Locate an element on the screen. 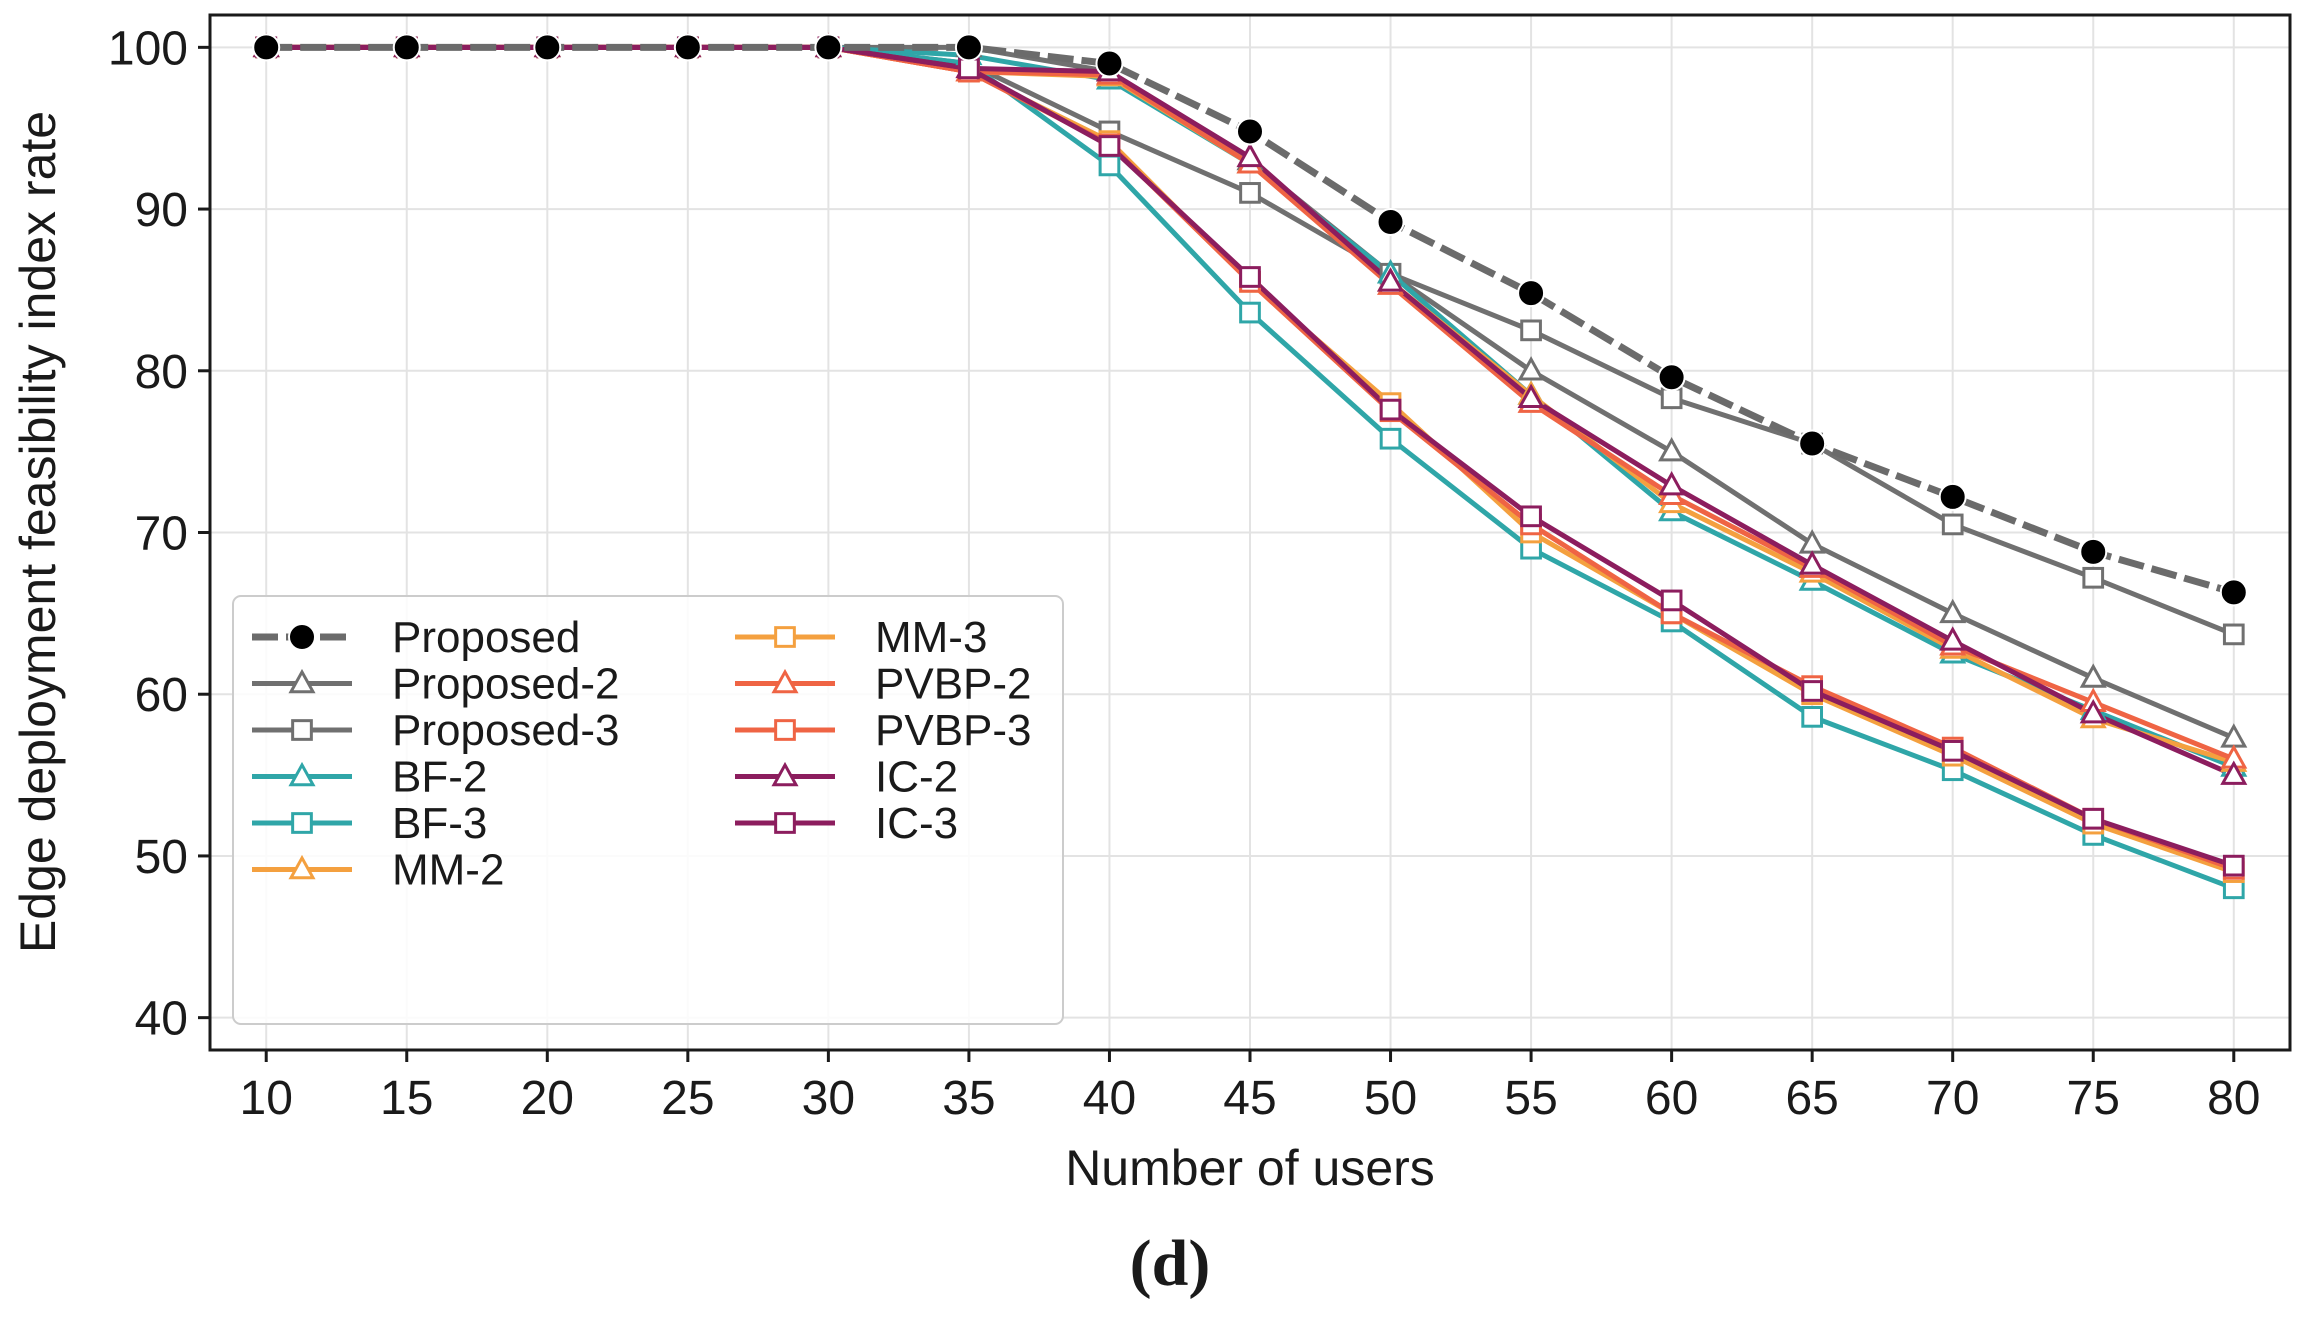 Image resolution: width=2305 pixels, height=1331 pixels. y-tick-label: 60 is located at coordinates (161, 695).